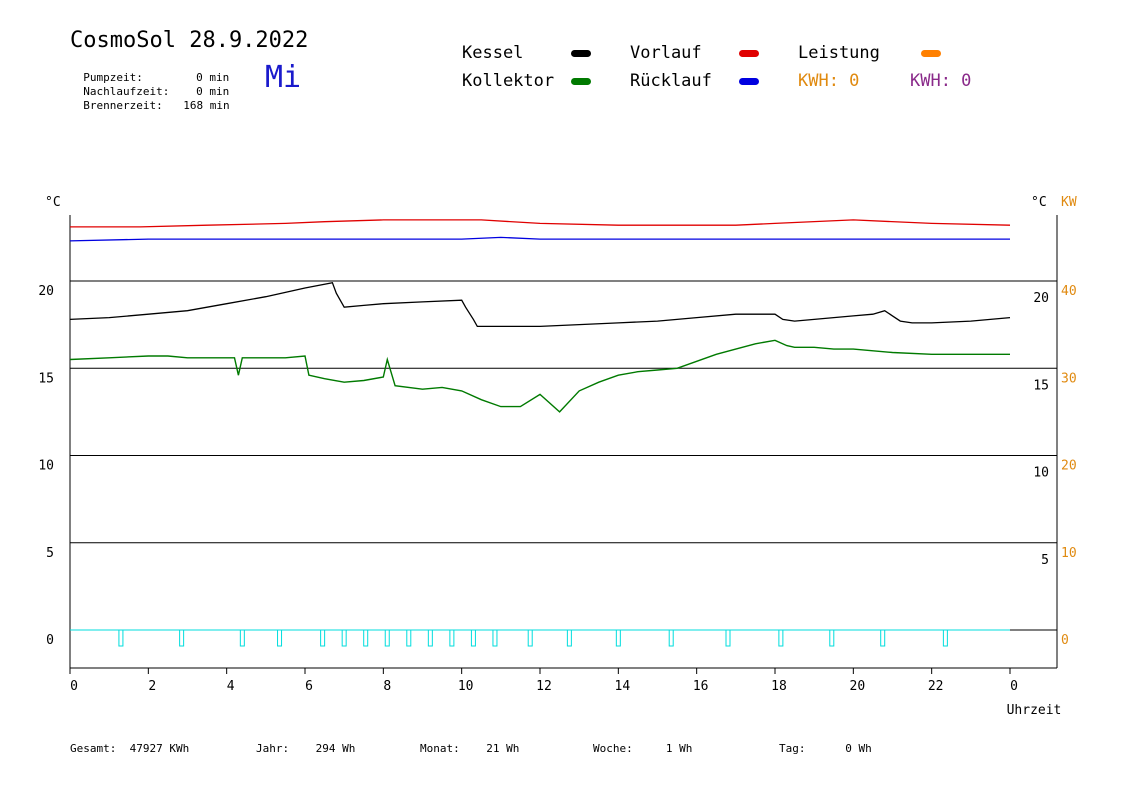 The width and height of the screenshot is (1148, 812). I want to click on x-tick-label: 2, so click(152, 686).